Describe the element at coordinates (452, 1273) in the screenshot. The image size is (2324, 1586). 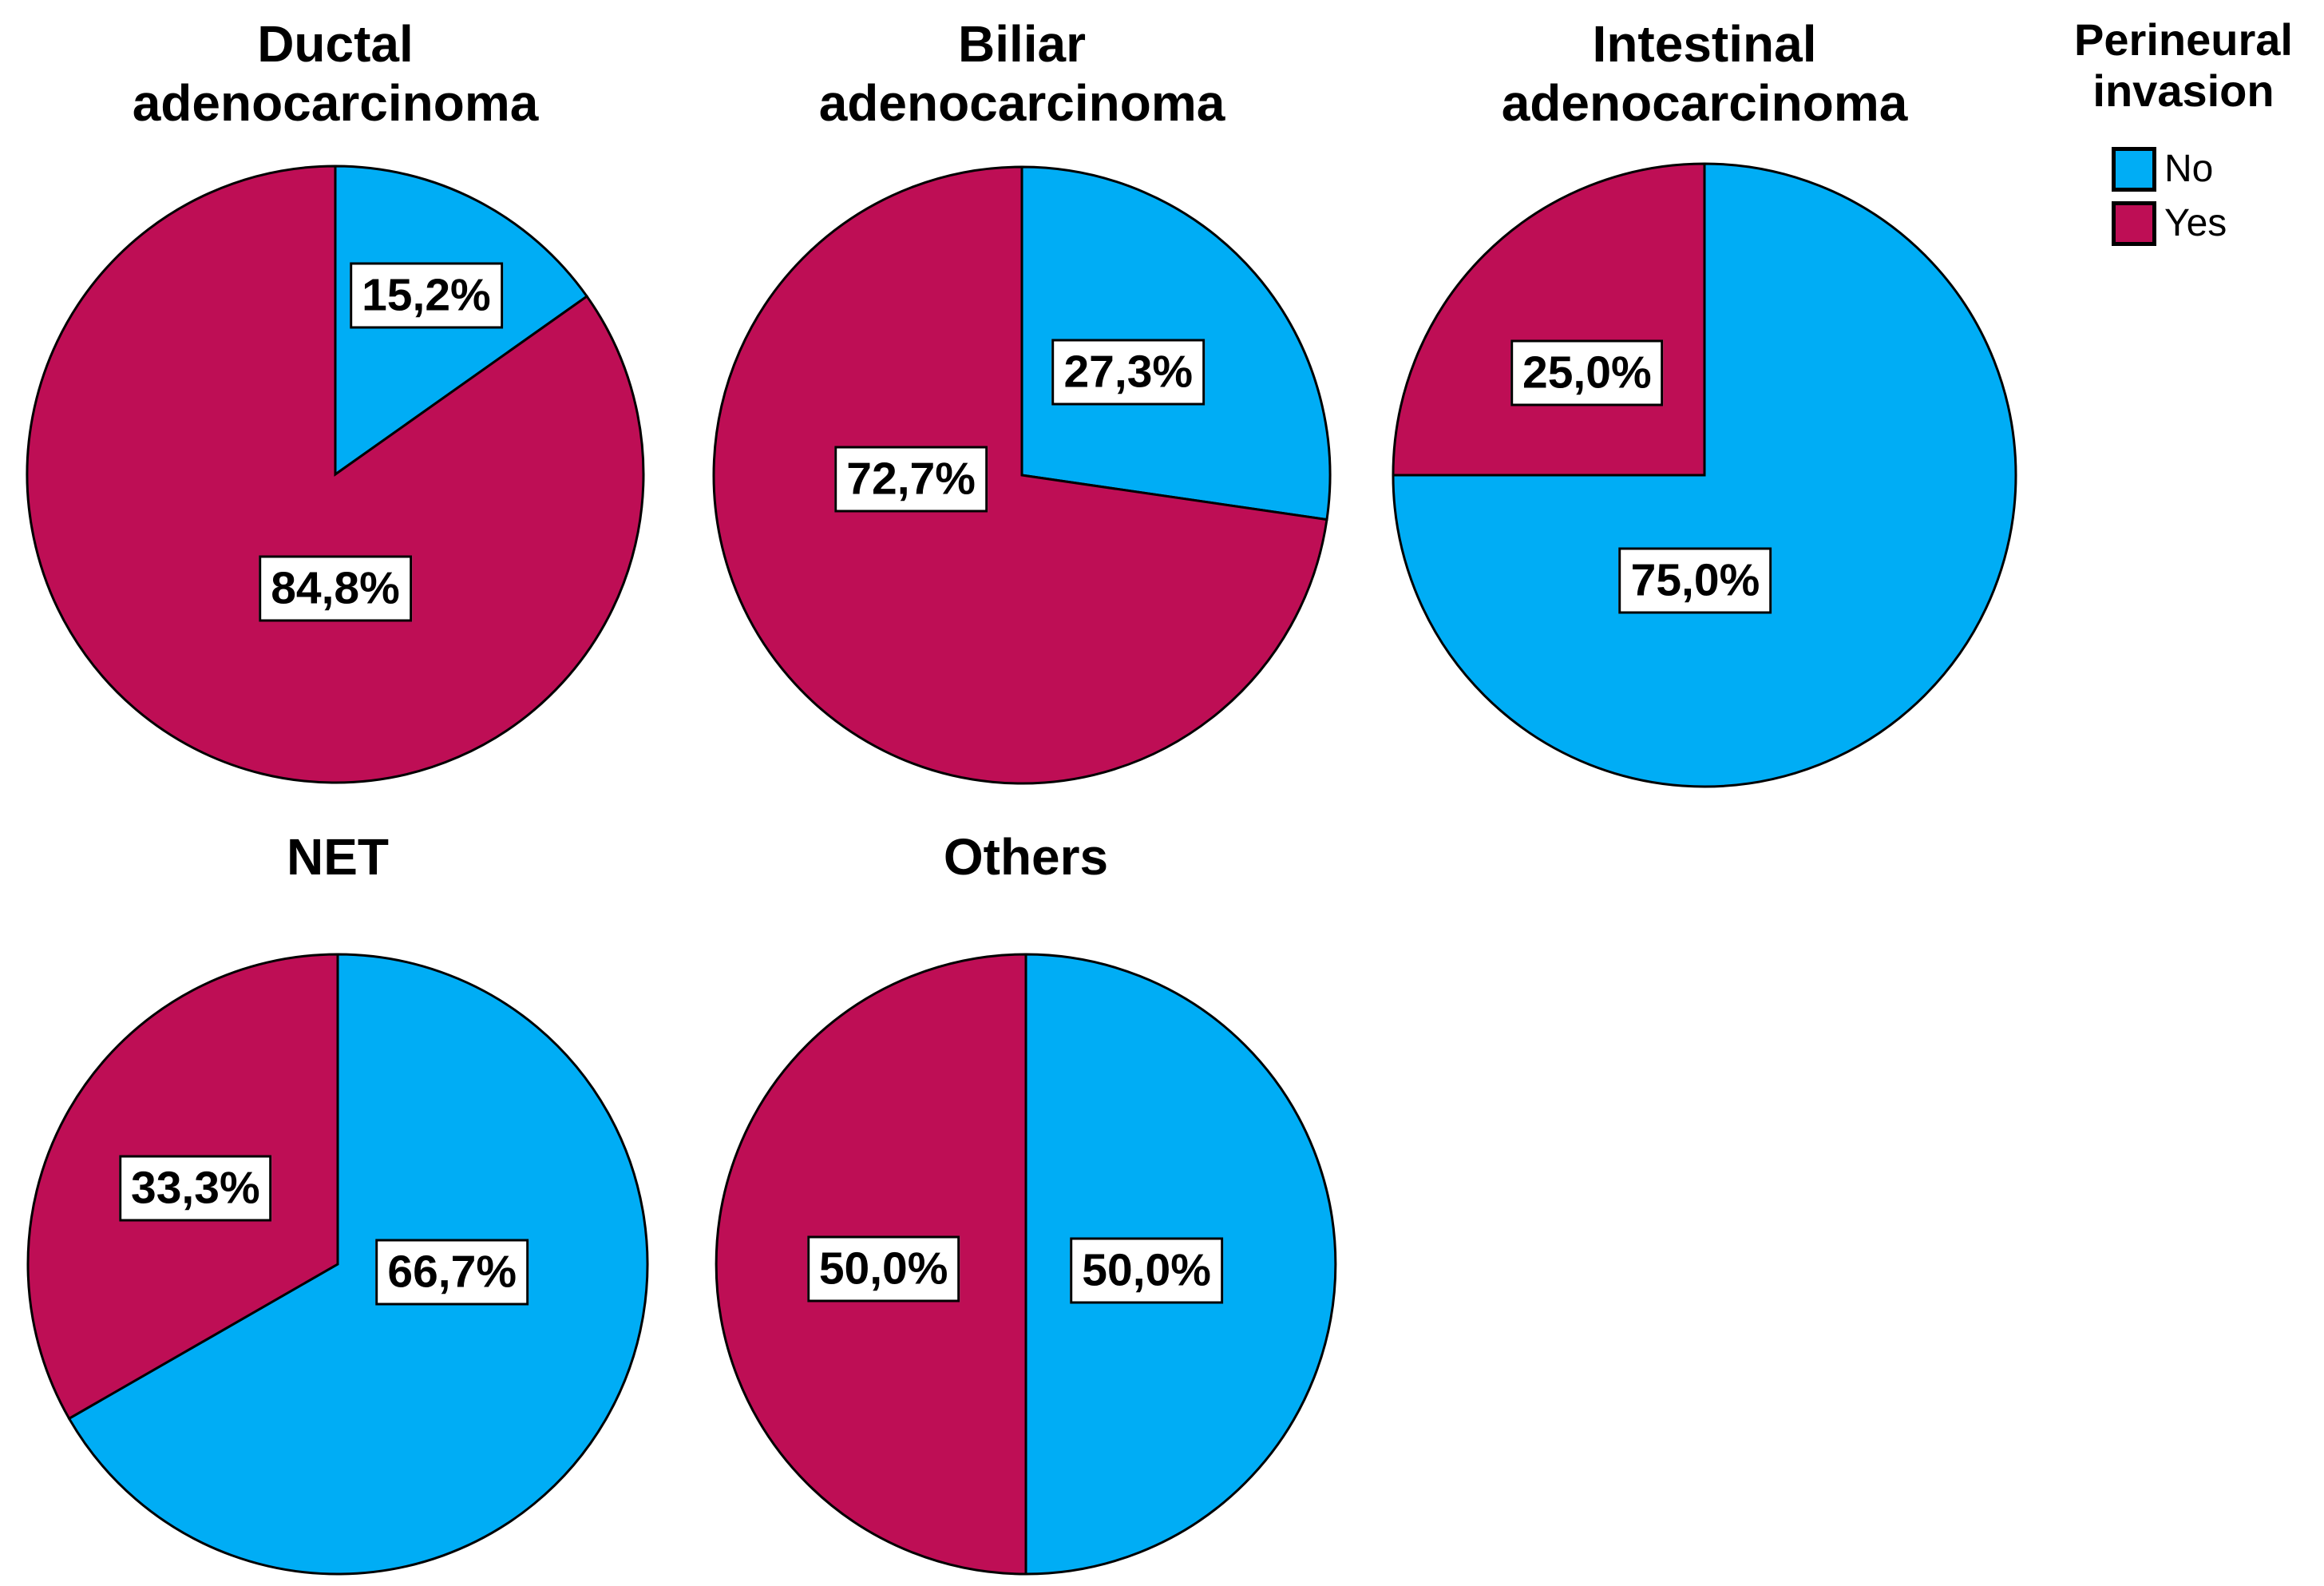
I see `slice-label-no: 66,7%` at that location.